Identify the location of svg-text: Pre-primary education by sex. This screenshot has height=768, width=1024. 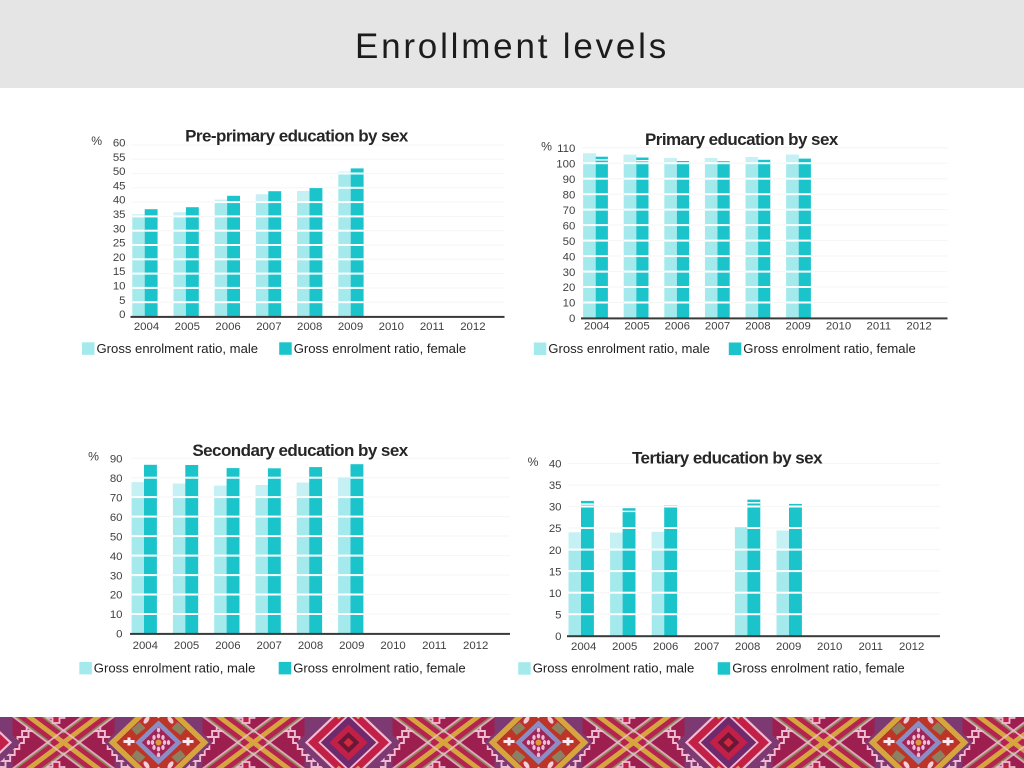
(297, 136).